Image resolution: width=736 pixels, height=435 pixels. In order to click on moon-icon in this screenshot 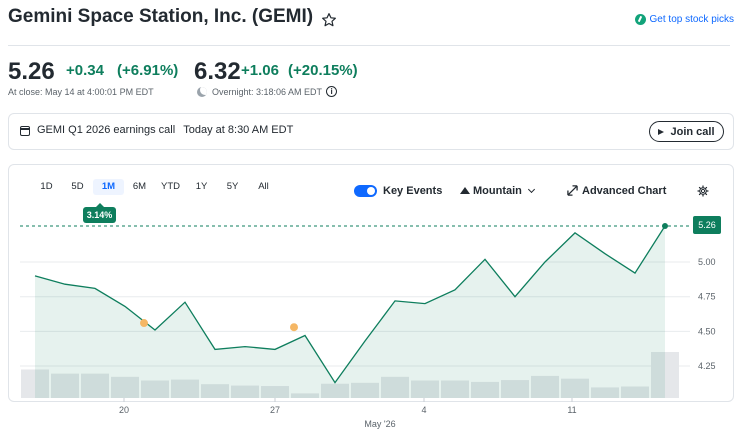, I will do `click(202, 91)`.